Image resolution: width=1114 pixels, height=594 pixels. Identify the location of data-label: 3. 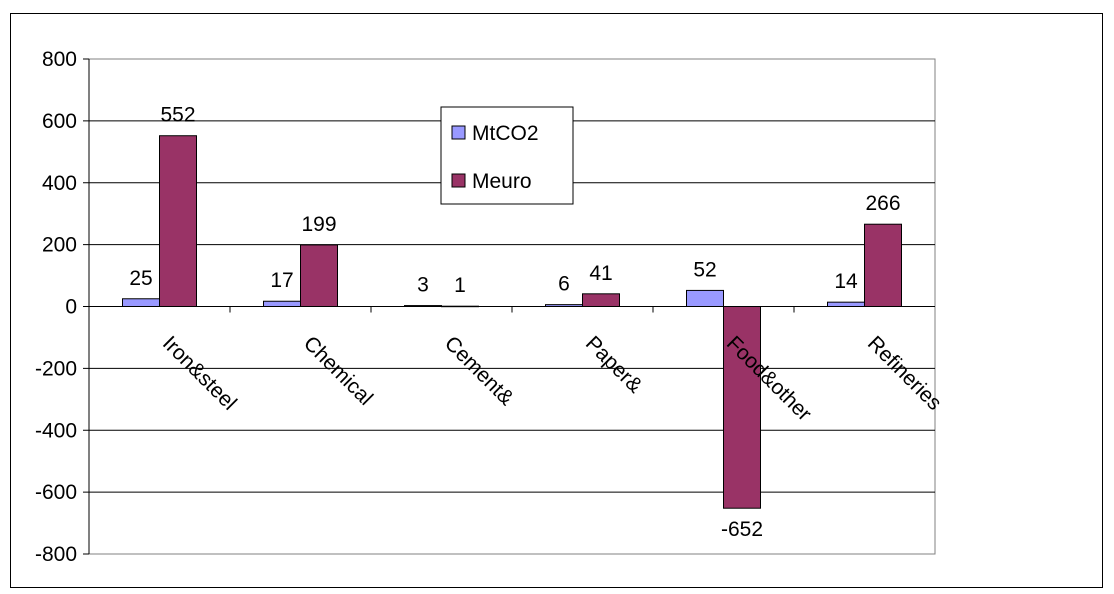
(423, 285).